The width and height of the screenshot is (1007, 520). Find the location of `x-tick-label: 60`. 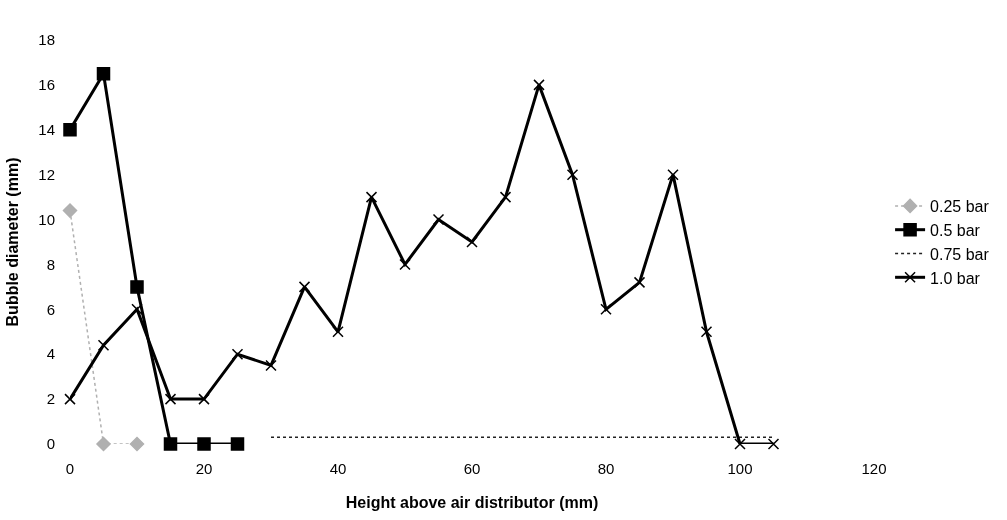

x-tick-label: 60 is located at coordinates (472, 468).